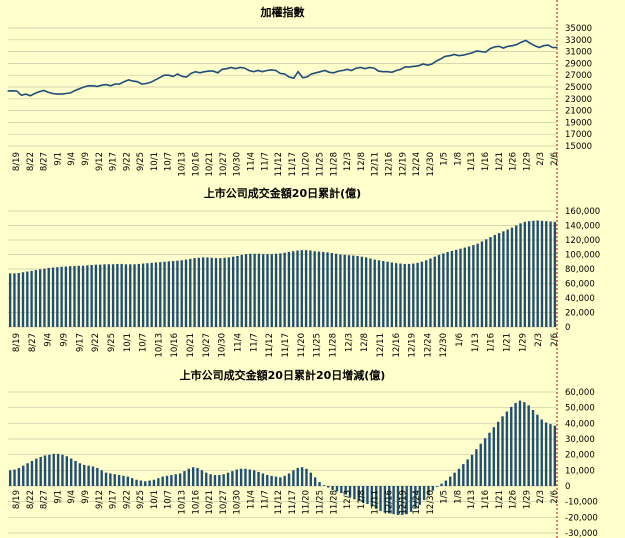  Describe the element at coordinates (365, 342) in the screenshot. I see `x-tick-label: 12/8` at that location.